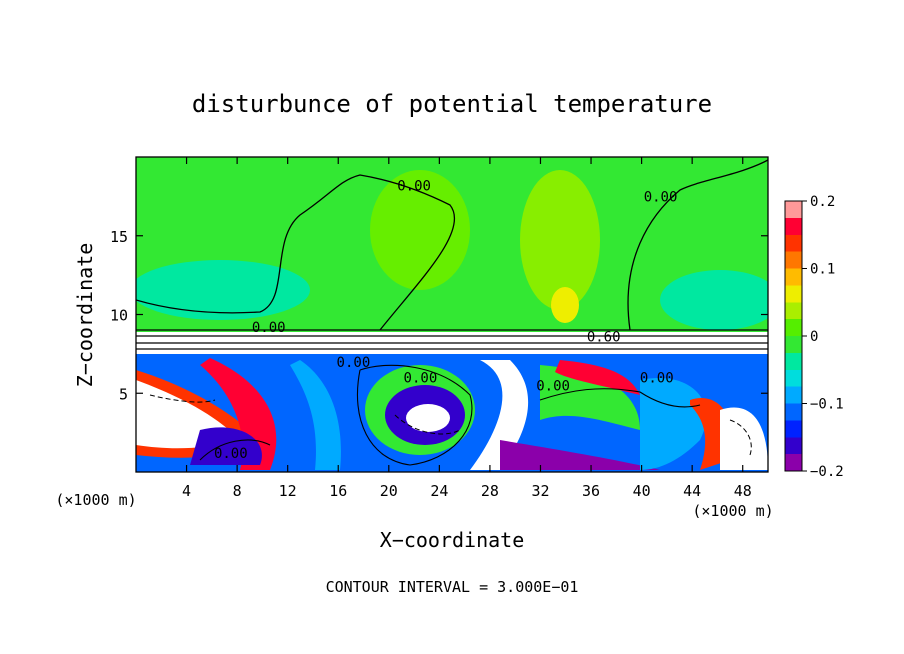 The width and height of the screenshot is (904, 654). Describe the element at coordinates (823, 337) in the screenshot. I see `colorbar-ticks: 0.2 0.1 0 −0.1 −0.2` at that location.